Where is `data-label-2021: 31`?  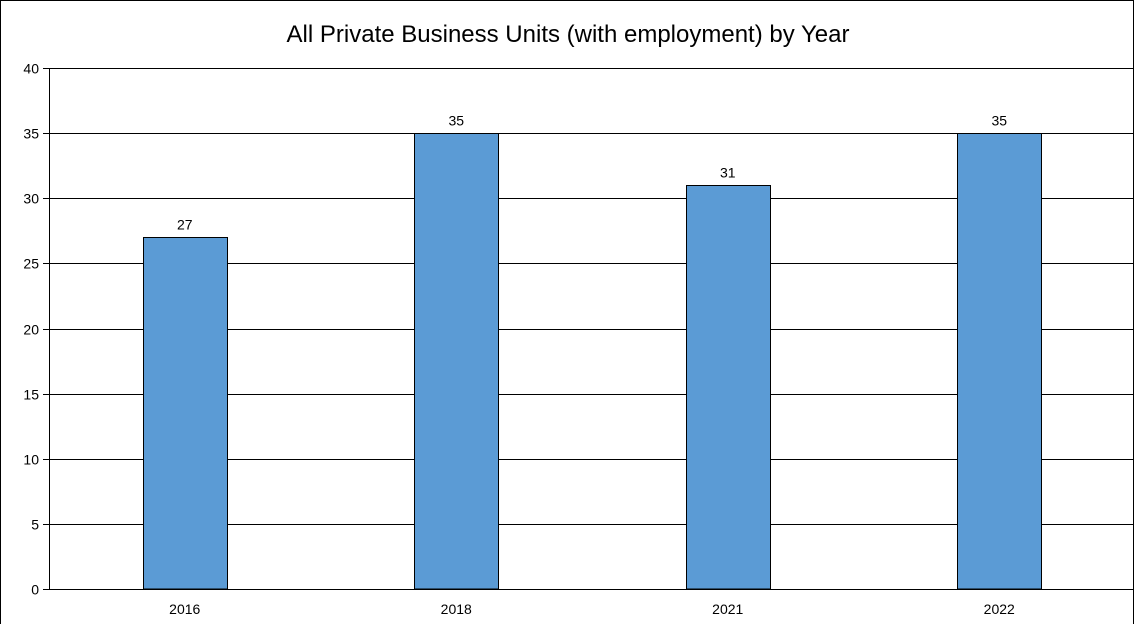
data-label-2021: 31 is located at coordinates (728, 173).